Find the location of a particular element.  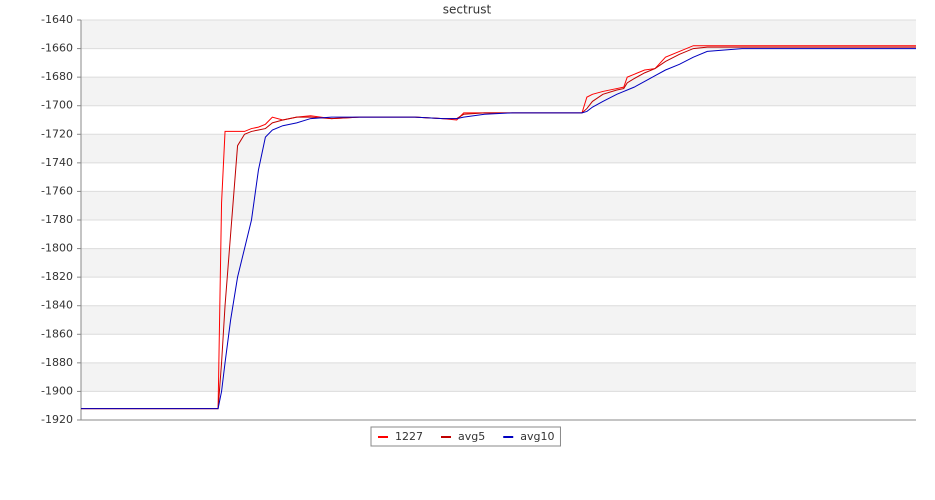

y-tick-label: -1820 is located at coordinates (57, 276).